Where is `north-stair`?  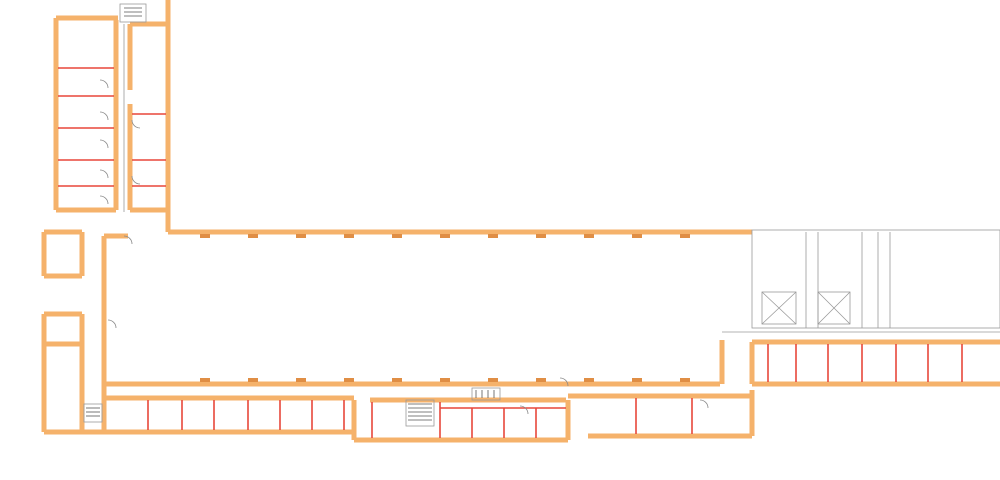
north-stair is located at coordinates (133, 13).